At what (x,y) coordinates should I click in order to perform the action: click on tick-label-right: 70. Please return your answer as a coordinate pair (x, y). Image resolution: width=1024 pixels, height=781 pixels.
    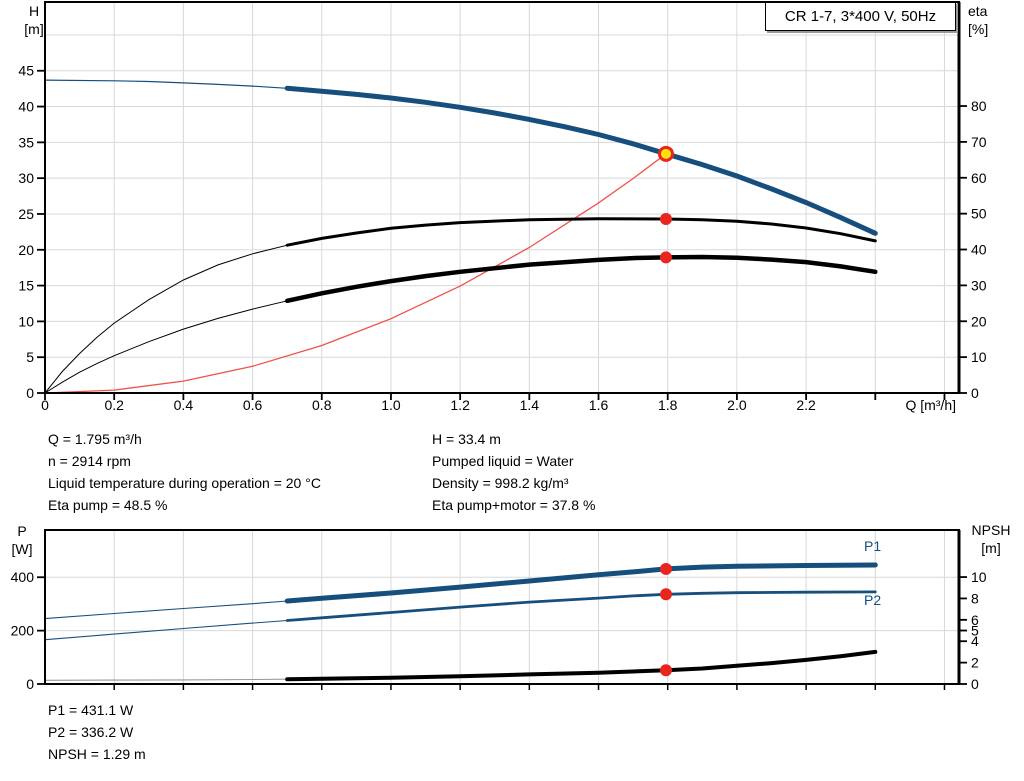
    Looking at the image, I should click on (979, 142).